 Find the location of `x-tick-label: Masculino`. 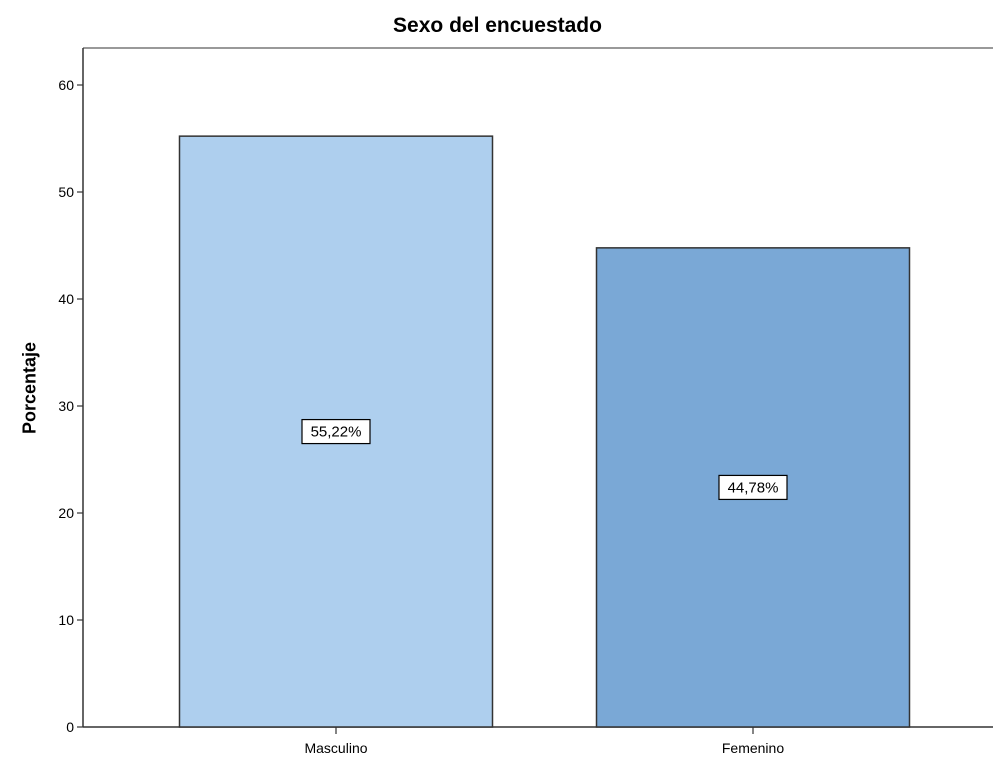

x-tick-label: Masculino is located at coordinates (335, 748).